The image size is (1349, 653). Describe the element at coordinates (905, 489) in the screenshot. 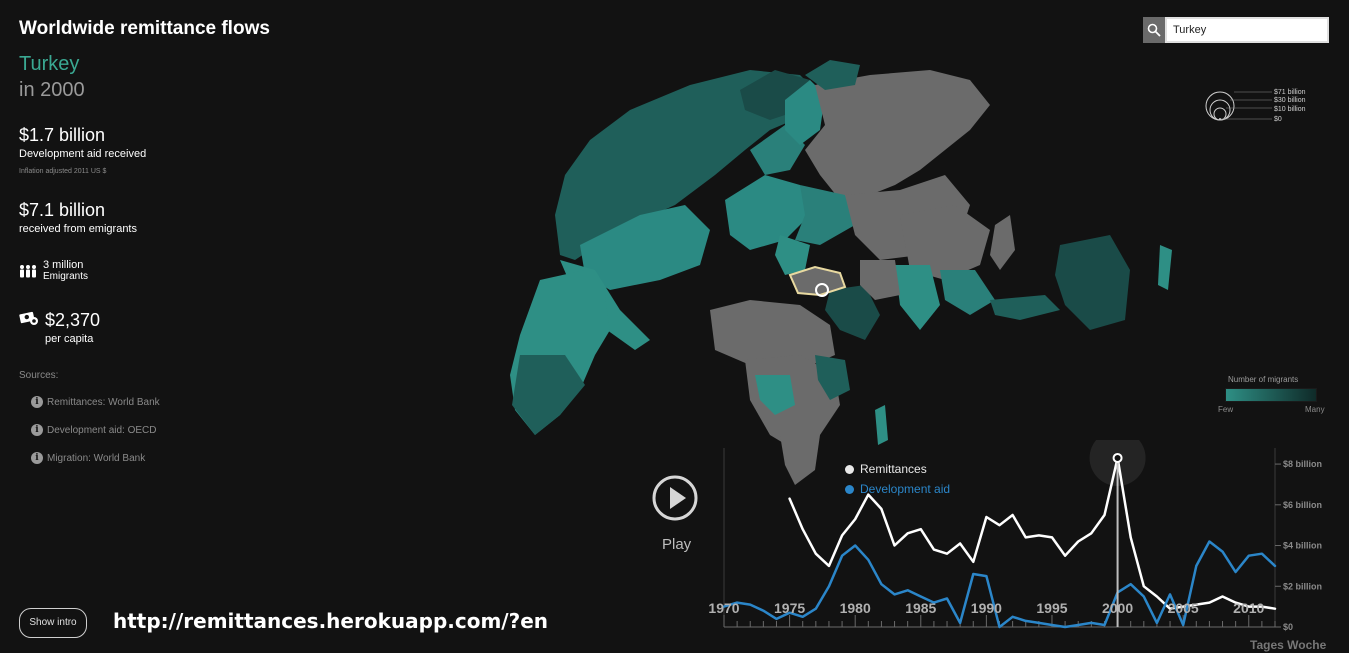

I see `legend-label: Development aid` at that location.